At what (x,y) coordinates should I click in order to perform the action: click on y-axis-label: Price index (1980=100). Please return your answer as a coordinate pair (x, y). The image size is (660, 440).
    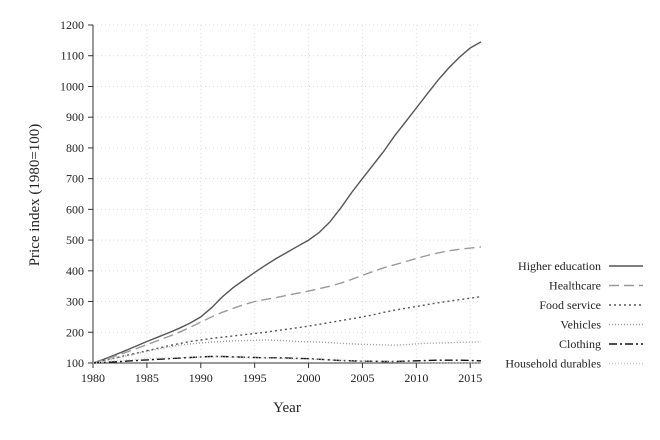
    Looking at the image, I should click on (35, 195).